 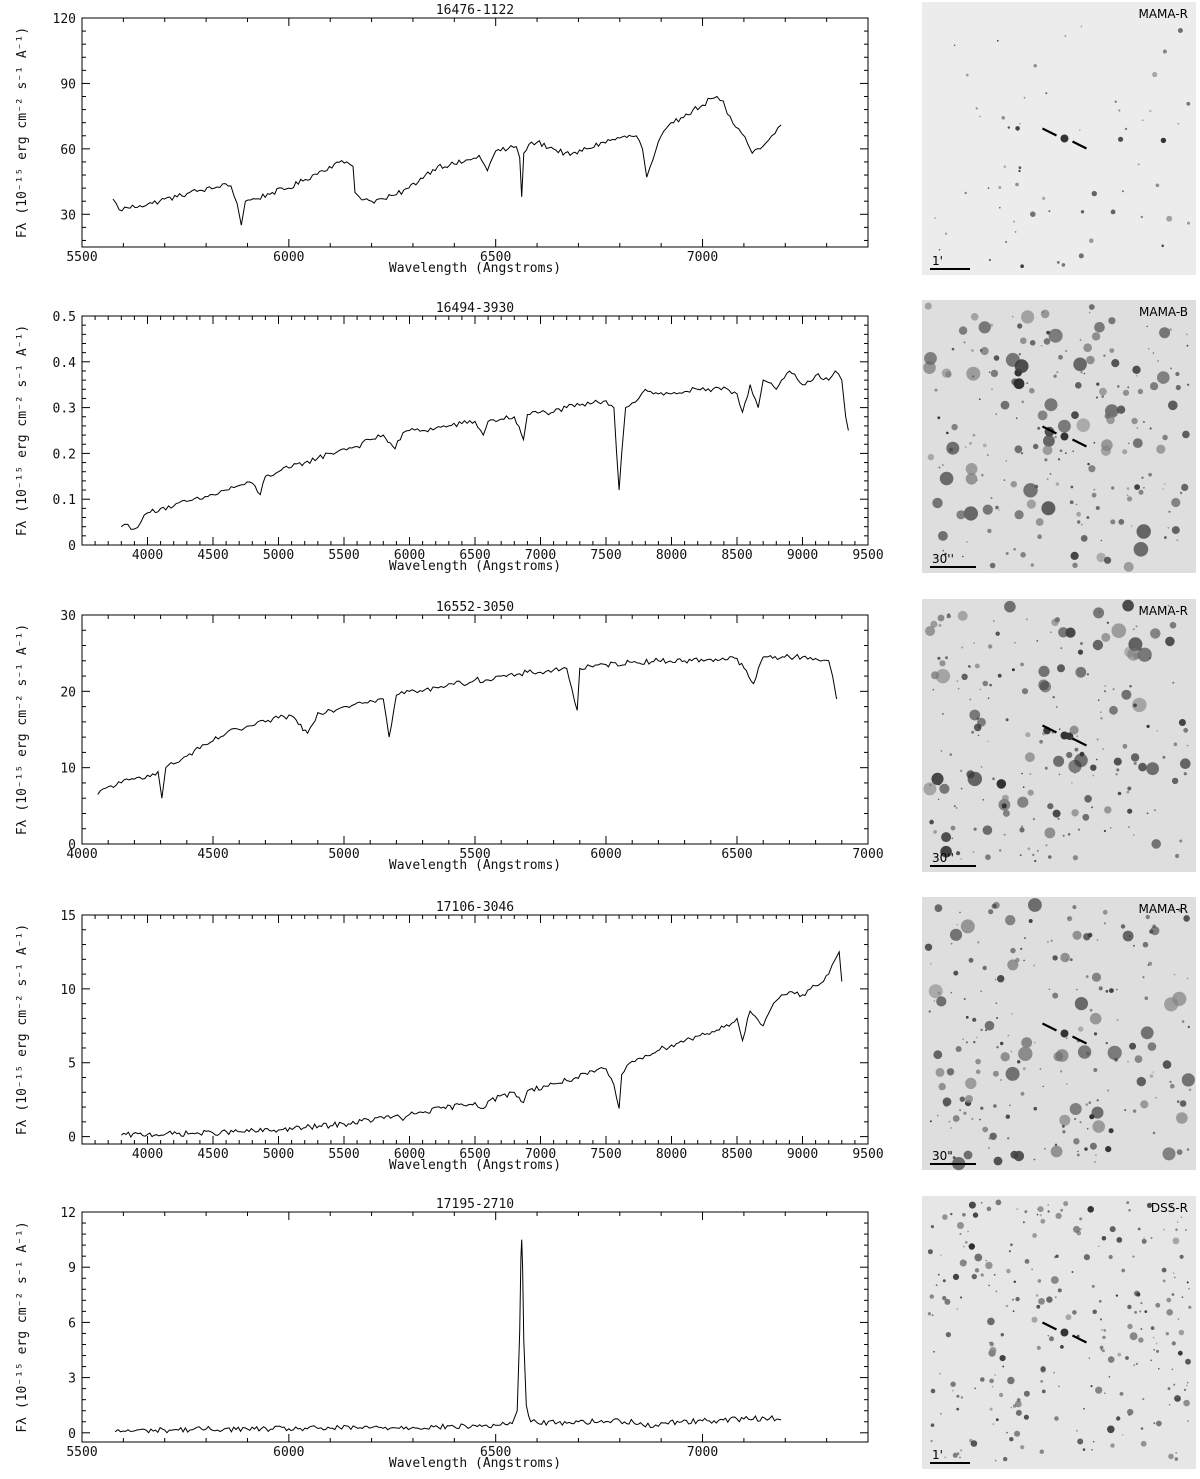 I want to click on x-tick-label: 6500, so click(x=495, y=257).